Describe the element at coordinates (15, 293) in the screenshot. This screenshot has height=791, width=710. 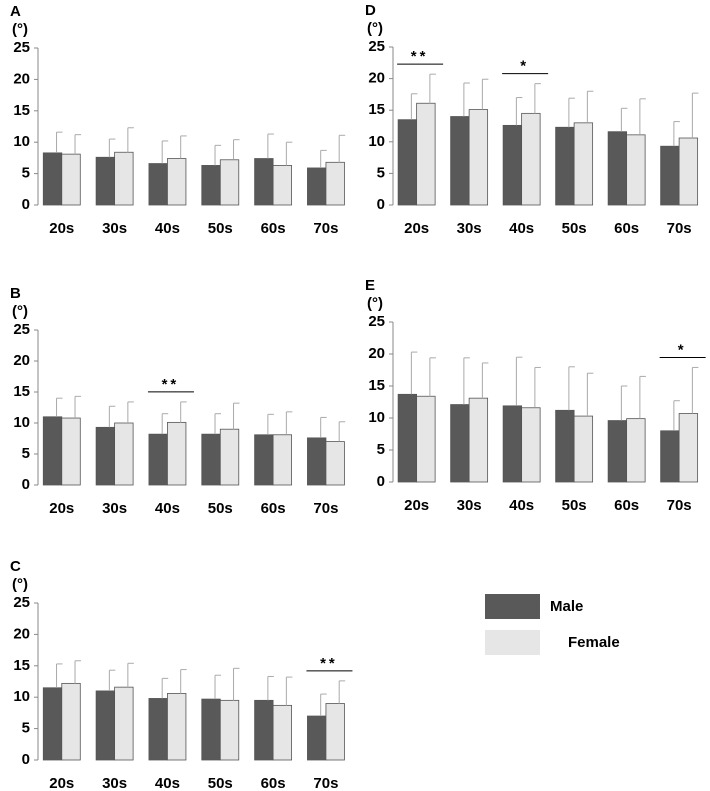
I see `panel-title: B` at that location.